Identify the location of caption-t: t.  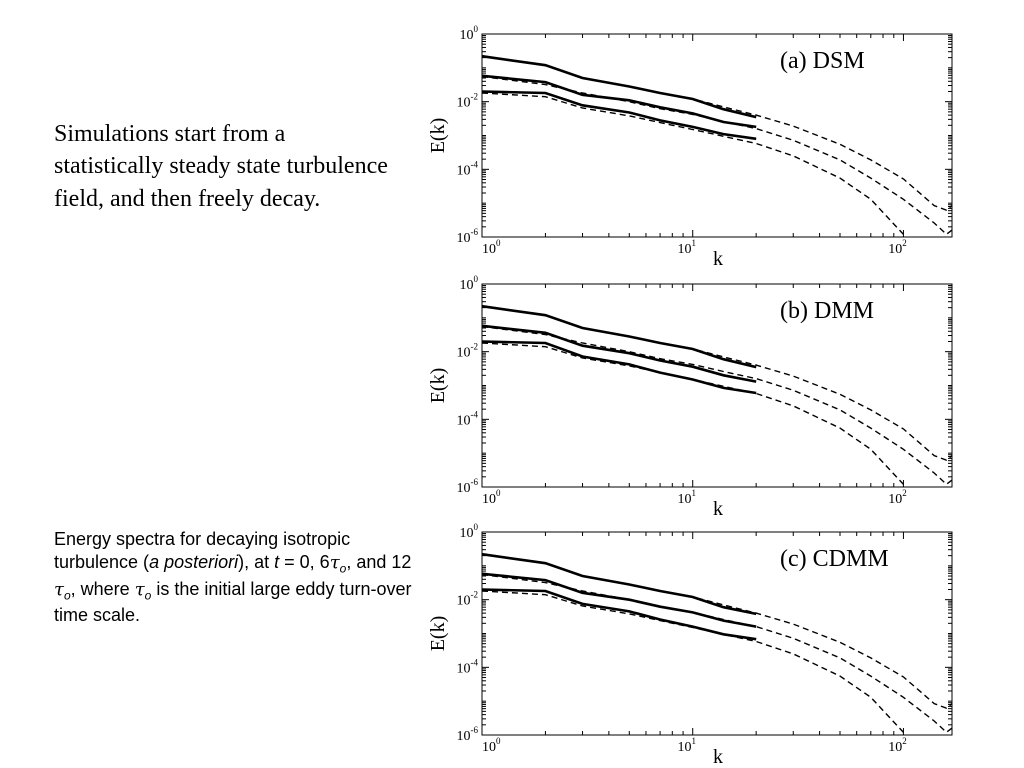
(277, 562).